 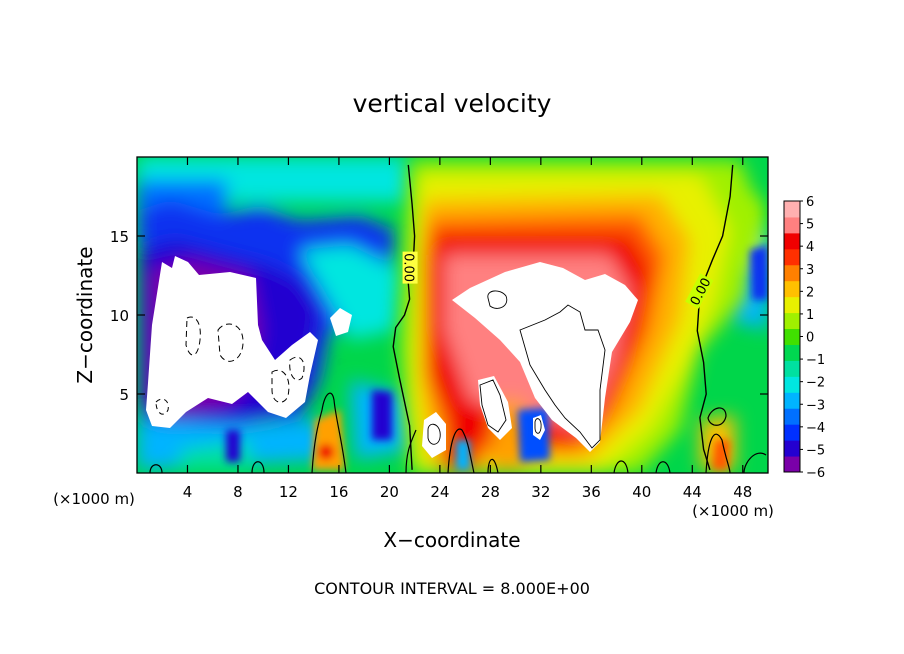 What do you see at coordinates (452, 588) in the screenshot?
I see `contour-interval-note: CONTOUR INTERVAL = 8.000E+00` at bounding box center [452, 588].